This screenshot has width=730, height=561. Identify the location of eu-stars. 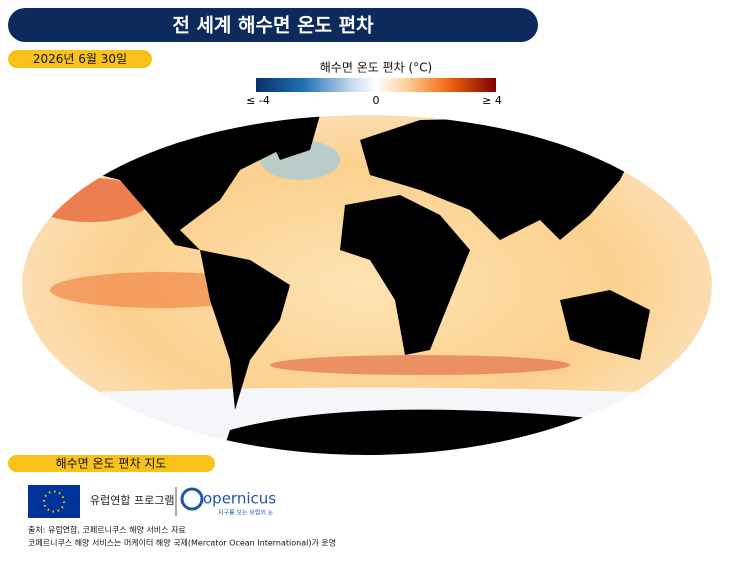
(54, 501).